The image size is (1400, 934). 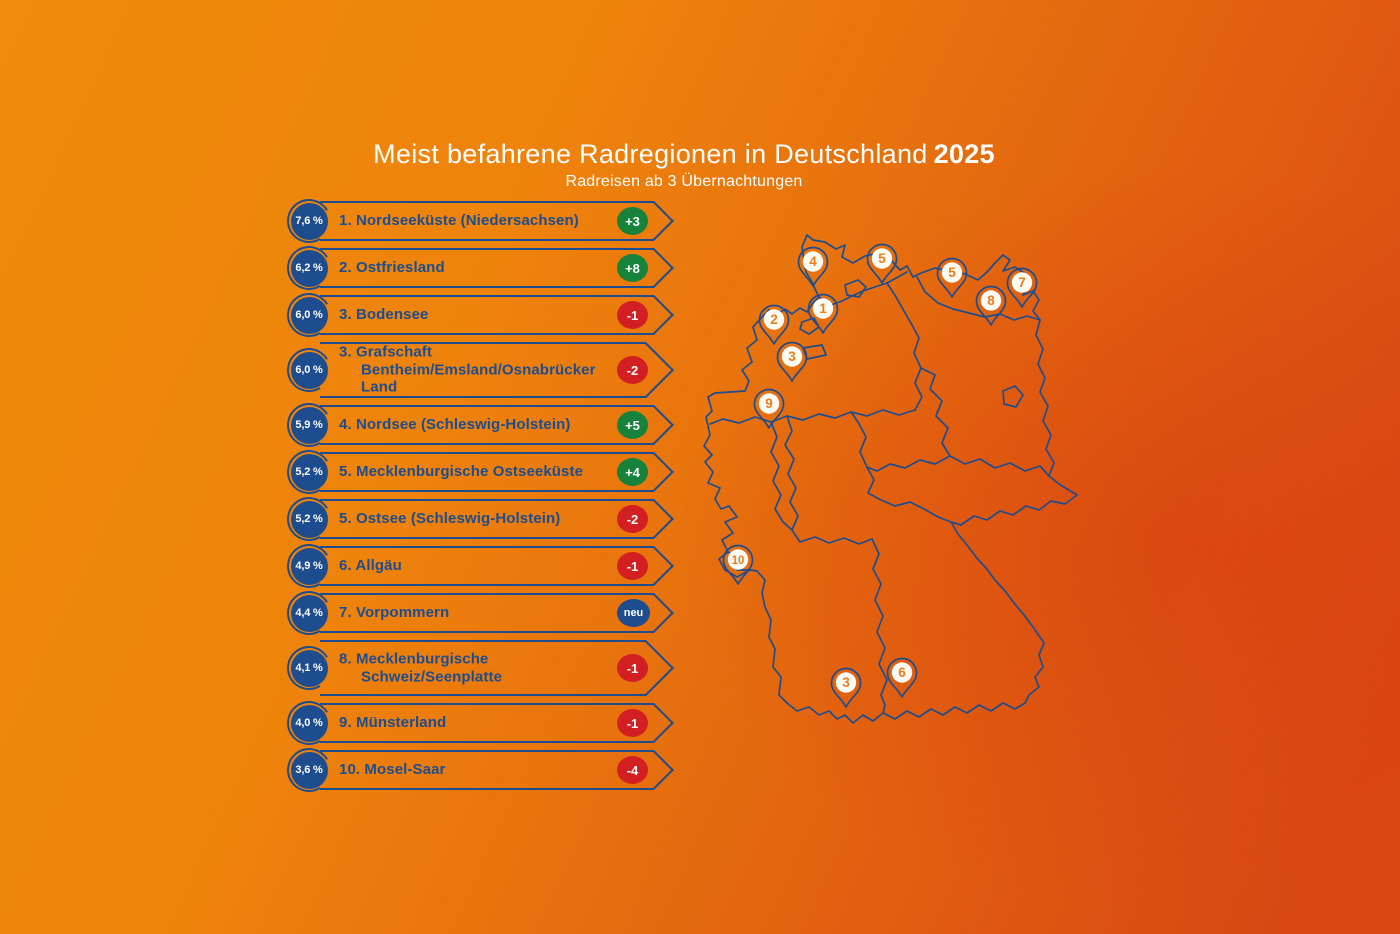 I want to click on ranking-row-11: 4,0 % 9. Münsterland -1, so click(x=478, y=723).